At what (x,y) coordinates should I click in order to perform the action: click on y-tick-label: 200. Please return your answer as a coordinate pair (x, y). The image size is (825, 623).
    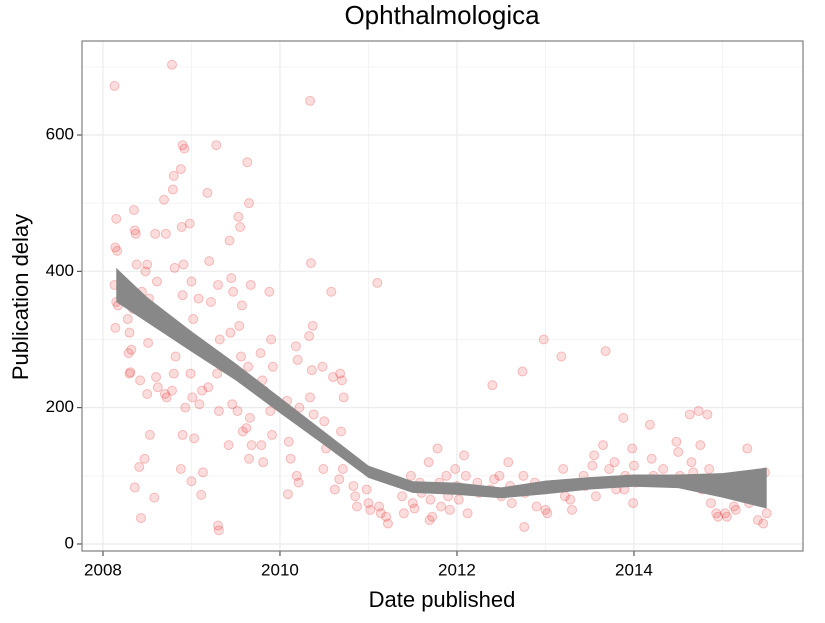
    Looking at the image, I should click on (60, 406).